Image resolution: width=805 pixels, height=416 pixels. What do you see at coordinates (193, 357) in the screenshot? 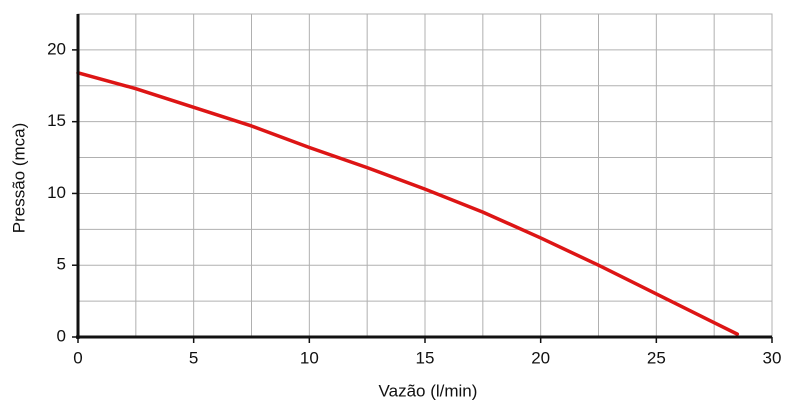
I see `x-tick-label: 5` at bounding box center [193, 357].